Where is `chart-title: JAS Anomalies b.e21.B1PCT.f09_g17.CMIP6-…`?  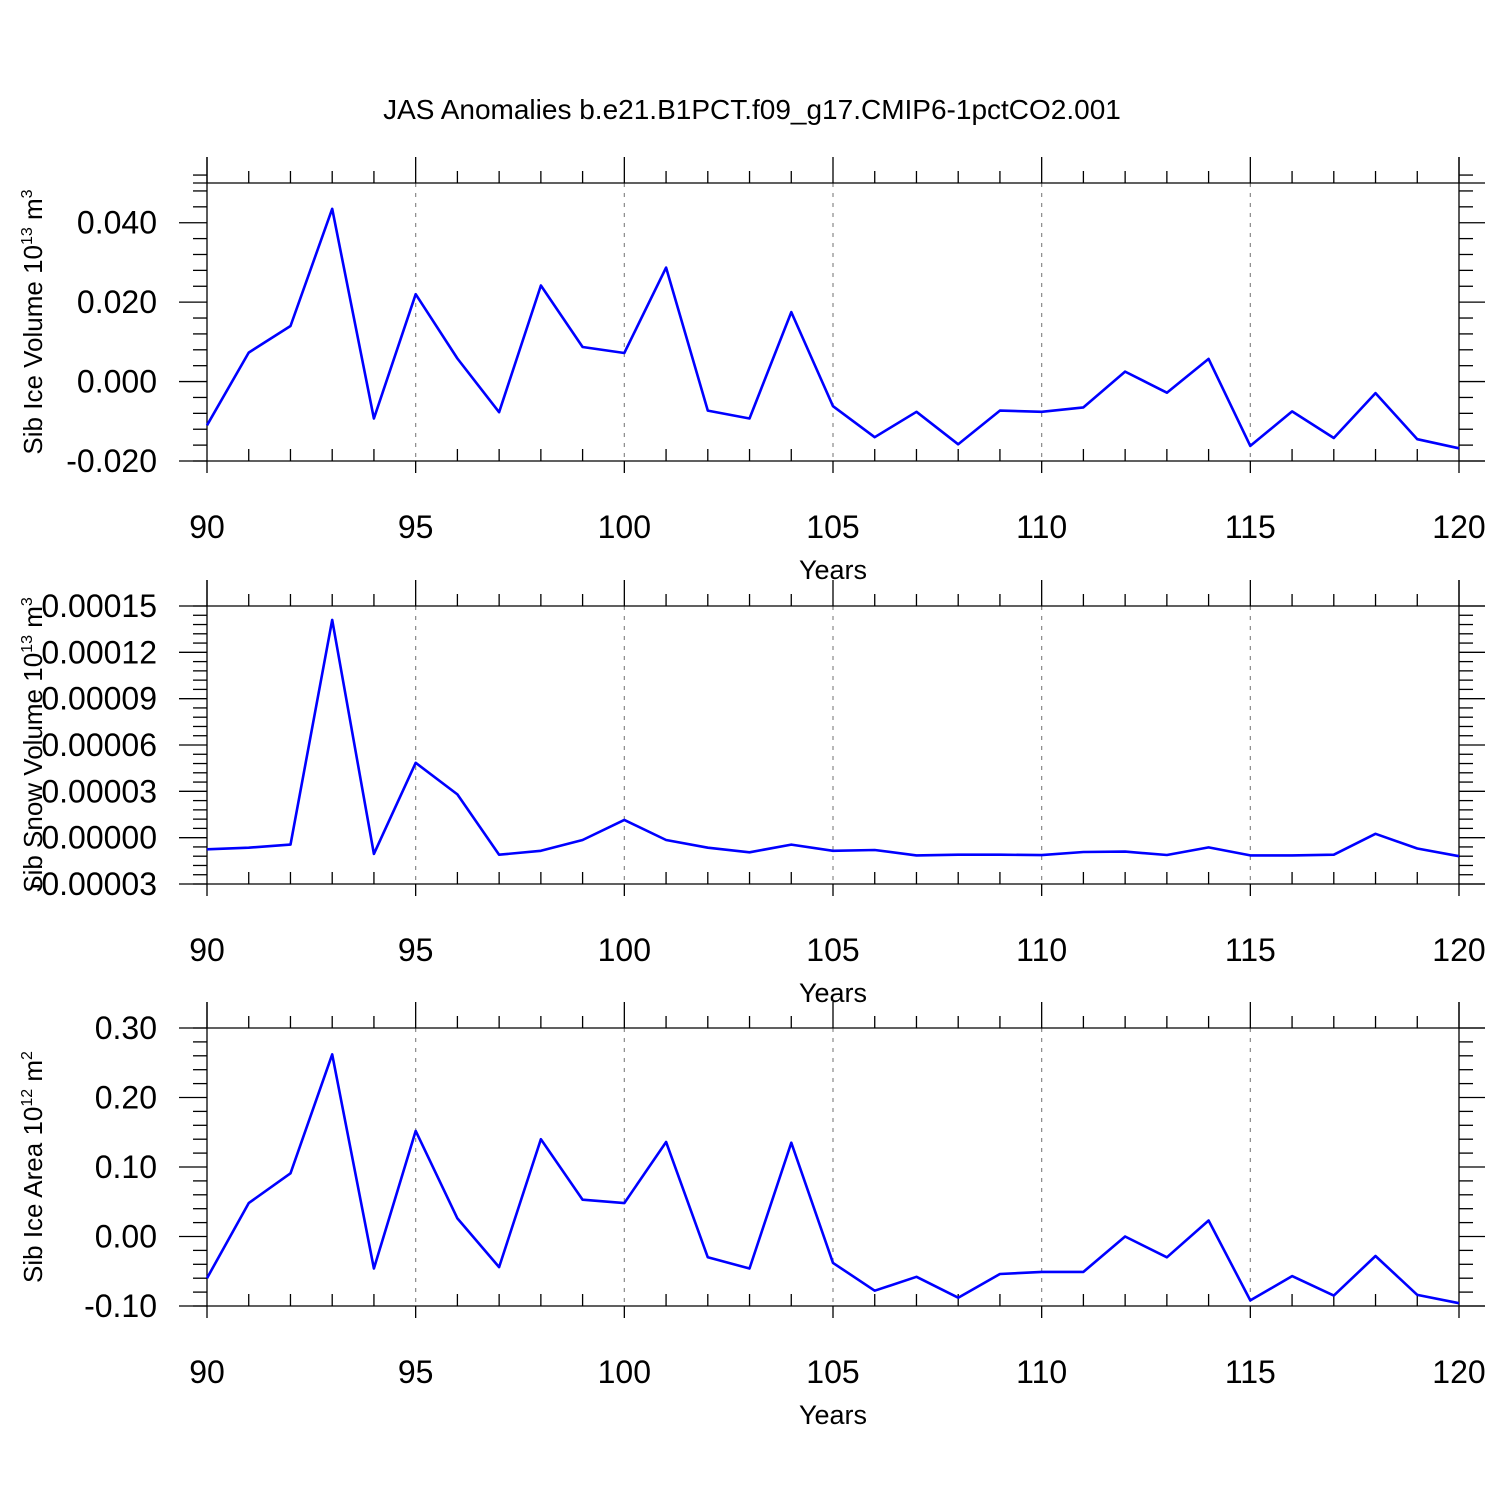 chart-title: JAS Anomalies b.e21.B1PCT.f09_g17.CMIP6-… is located at coordinates (752, 109).